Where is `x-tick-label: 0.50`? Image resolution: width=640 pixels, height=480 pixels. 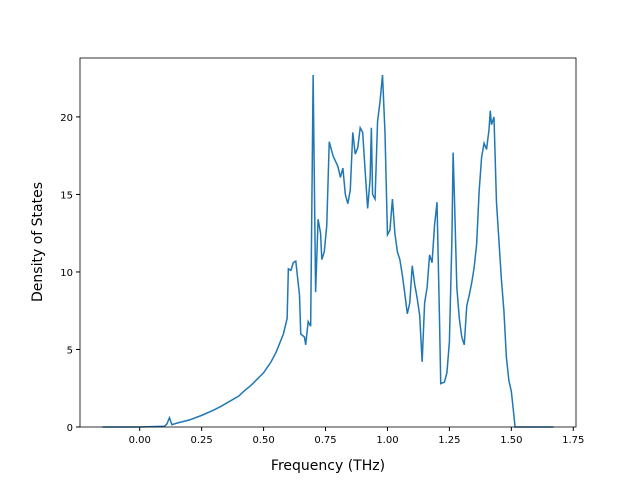 x-tick-label: 0.50 is located at coordinates (263, 440).